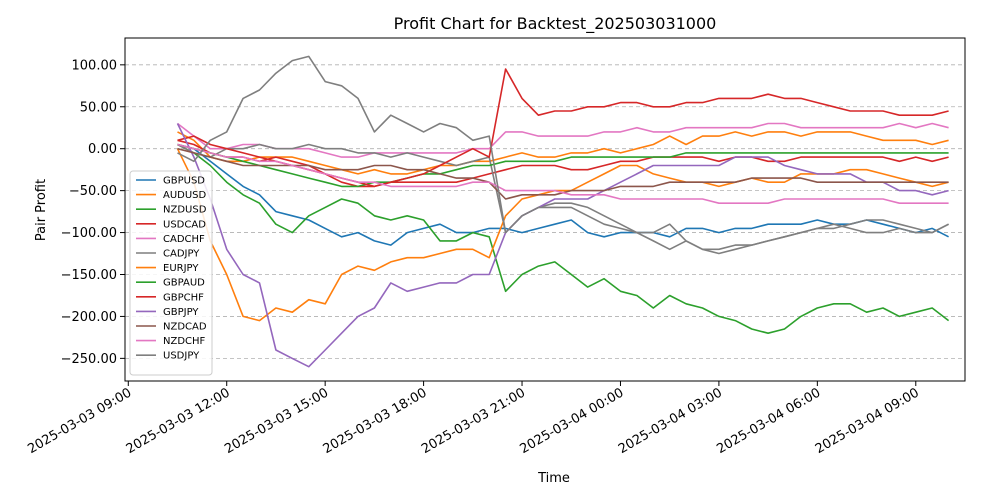 The image size is (1000, 500). What do you see at coordinates (563, 140) in the screenshot?
I see `series-line-cadchf` at bounding box center [563, 140].